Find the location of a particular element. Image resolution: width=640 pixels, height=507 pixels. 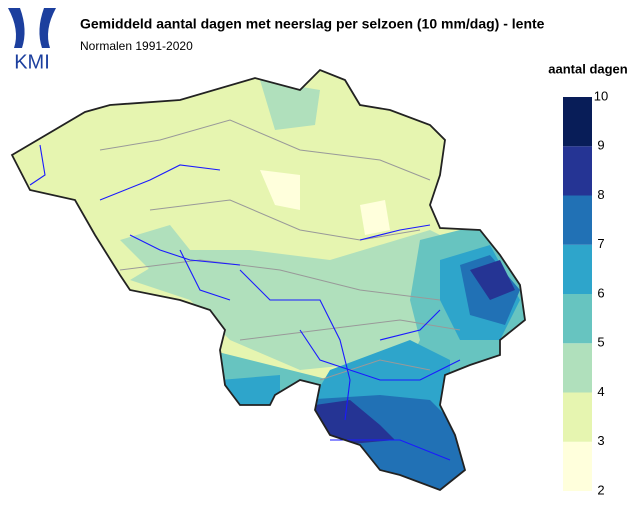

legend-tick-label: 10 is located at coordinates (601, 95).